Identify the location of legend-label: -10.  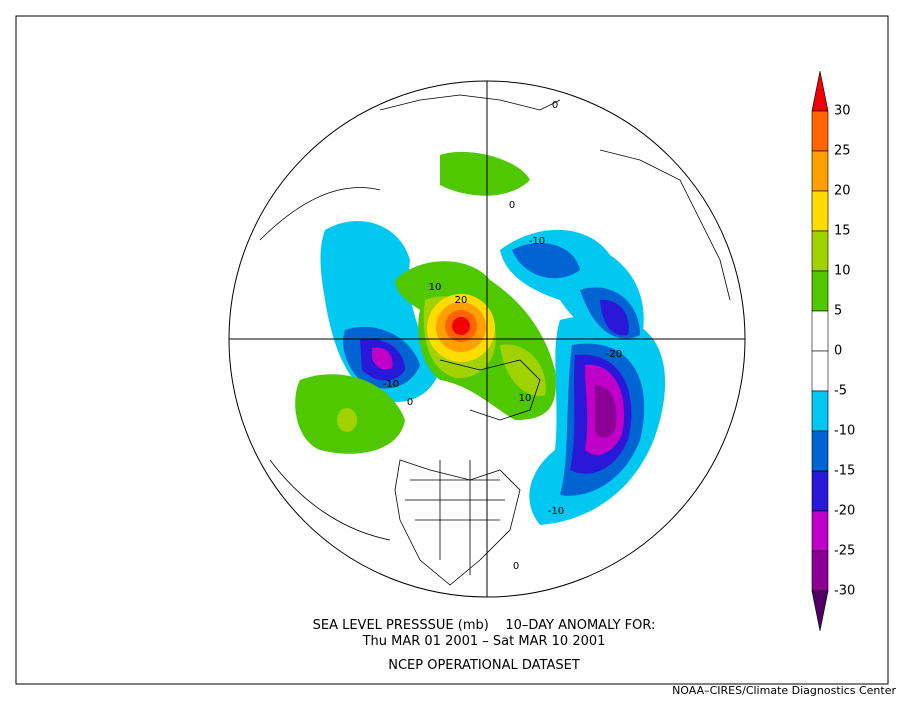
(844, 431).